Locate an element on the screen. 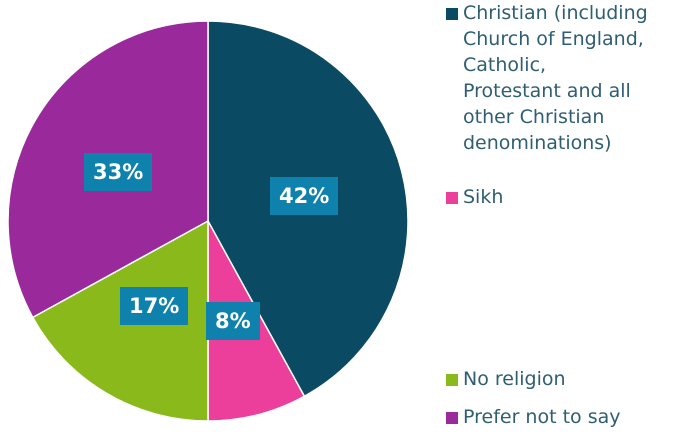 The image size is (676, 437). legend-label-no-religion: No religion is located at coordinates (514, 379).